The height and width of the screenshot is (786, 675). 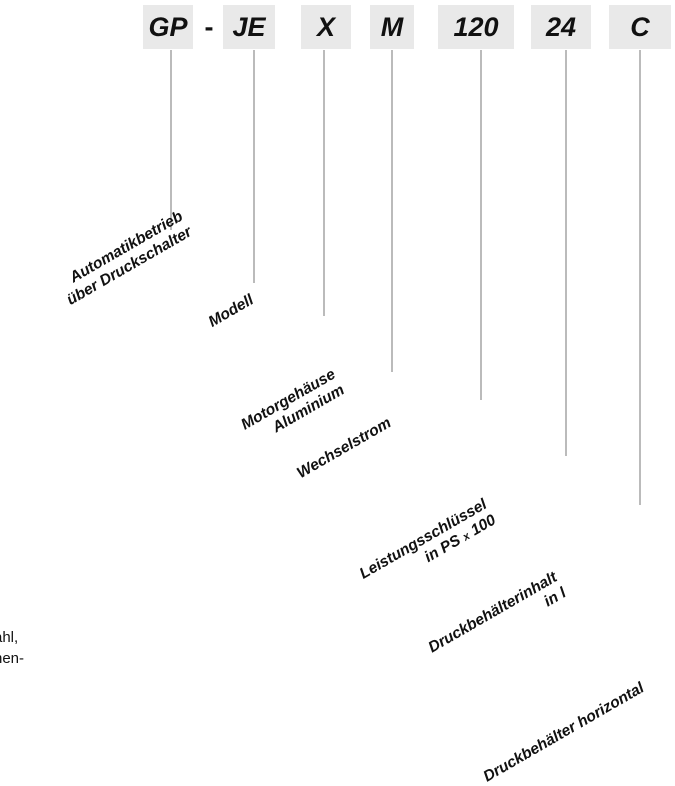 What do you see at coordinates (640, 27) in the screenshot?
I see `code-segment-c: C` at bounding box center [640, 27].